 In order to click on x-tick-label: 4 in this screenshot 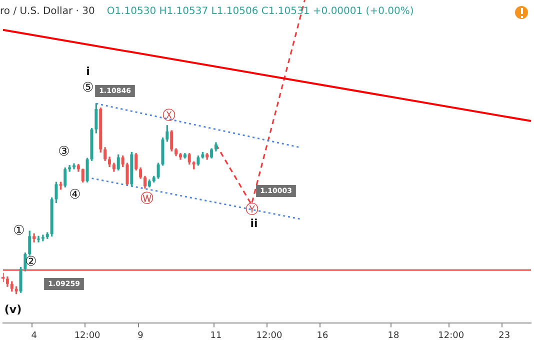, I will do `click(34, 335)`.